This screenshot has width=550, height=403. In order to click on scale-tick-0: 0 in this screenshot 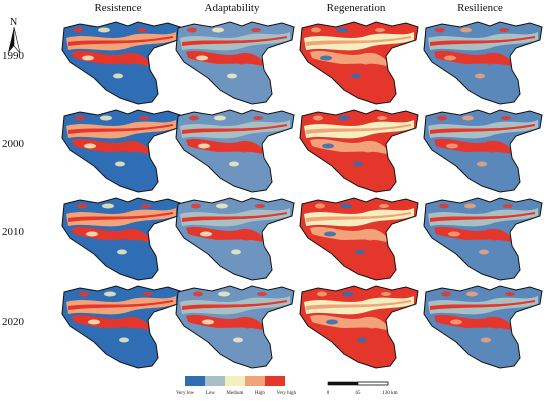, I will do `click(328, 393)`.